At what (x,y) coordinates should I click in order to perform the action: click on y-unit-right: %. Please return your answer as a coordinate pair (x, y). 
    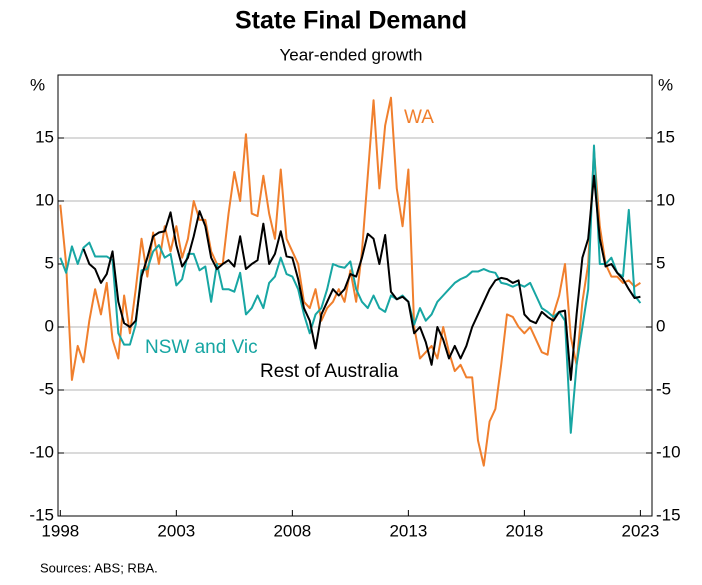
    Looking at the image, I should click on (665, 84).